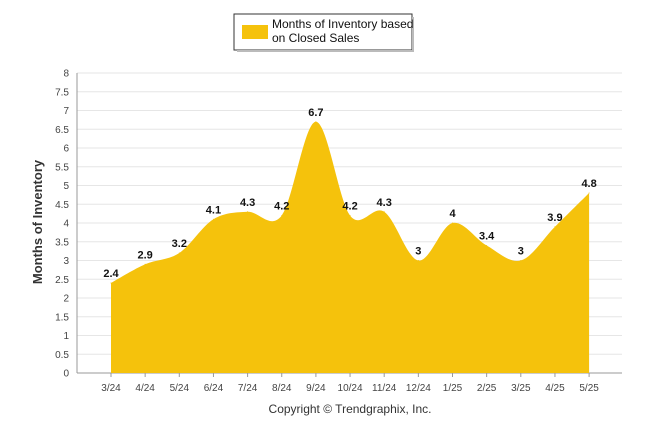  Describe the element at coordinates (62, 167) in the screenshot. I see `y-tick-label: 5.5` at that location.